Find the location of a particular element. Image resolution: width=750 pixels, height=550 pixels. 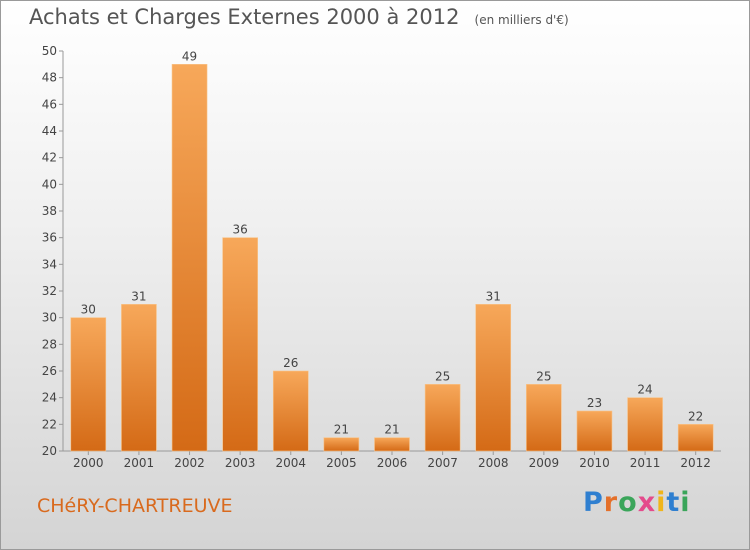

data-label: 30 is located at coordinates (88, 310).